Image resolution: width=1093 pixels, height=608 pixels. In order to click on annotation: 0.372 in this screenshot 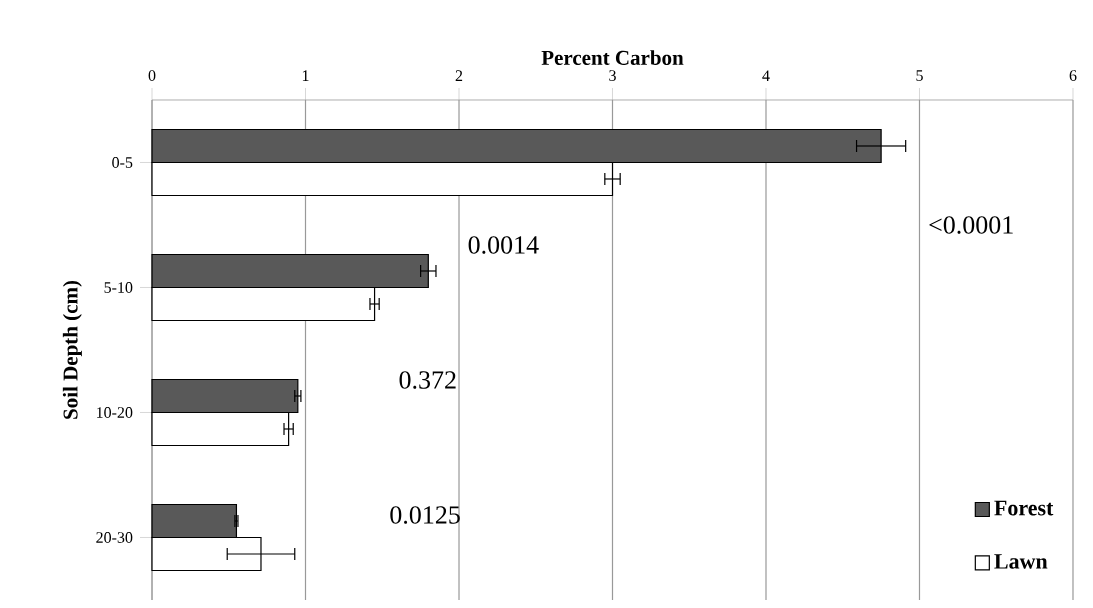, I will do `click(427, 380)`.